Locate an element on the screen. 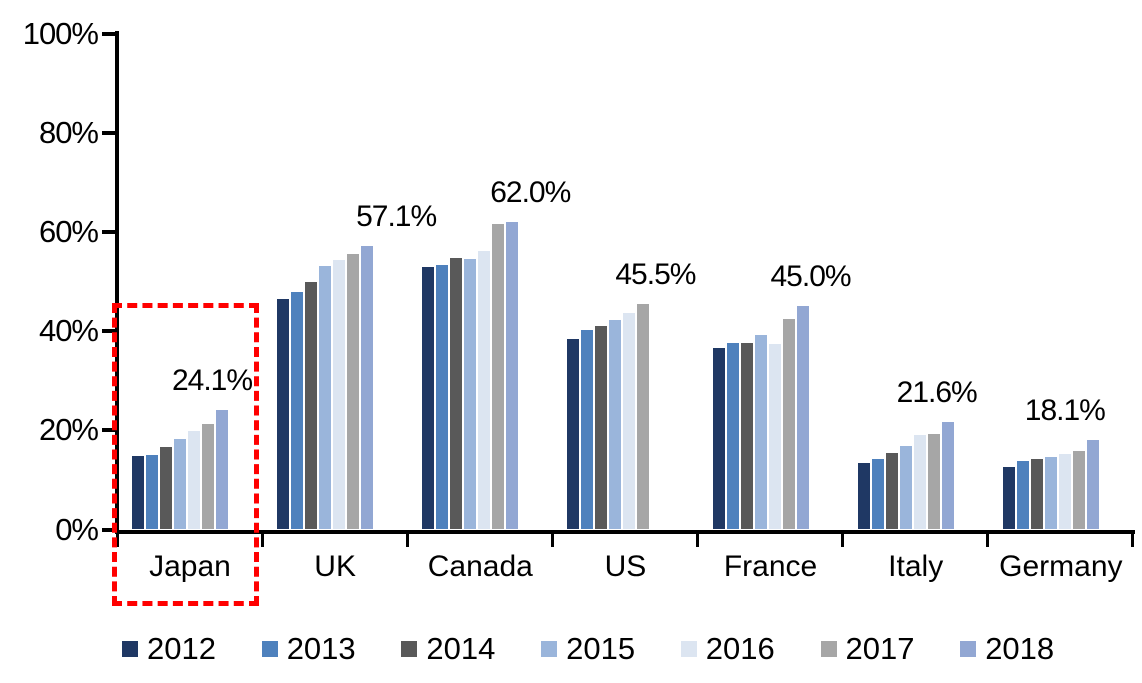 This screenshot has height=683, width=1142. y-axis-line is located at coordinates (117, 282).